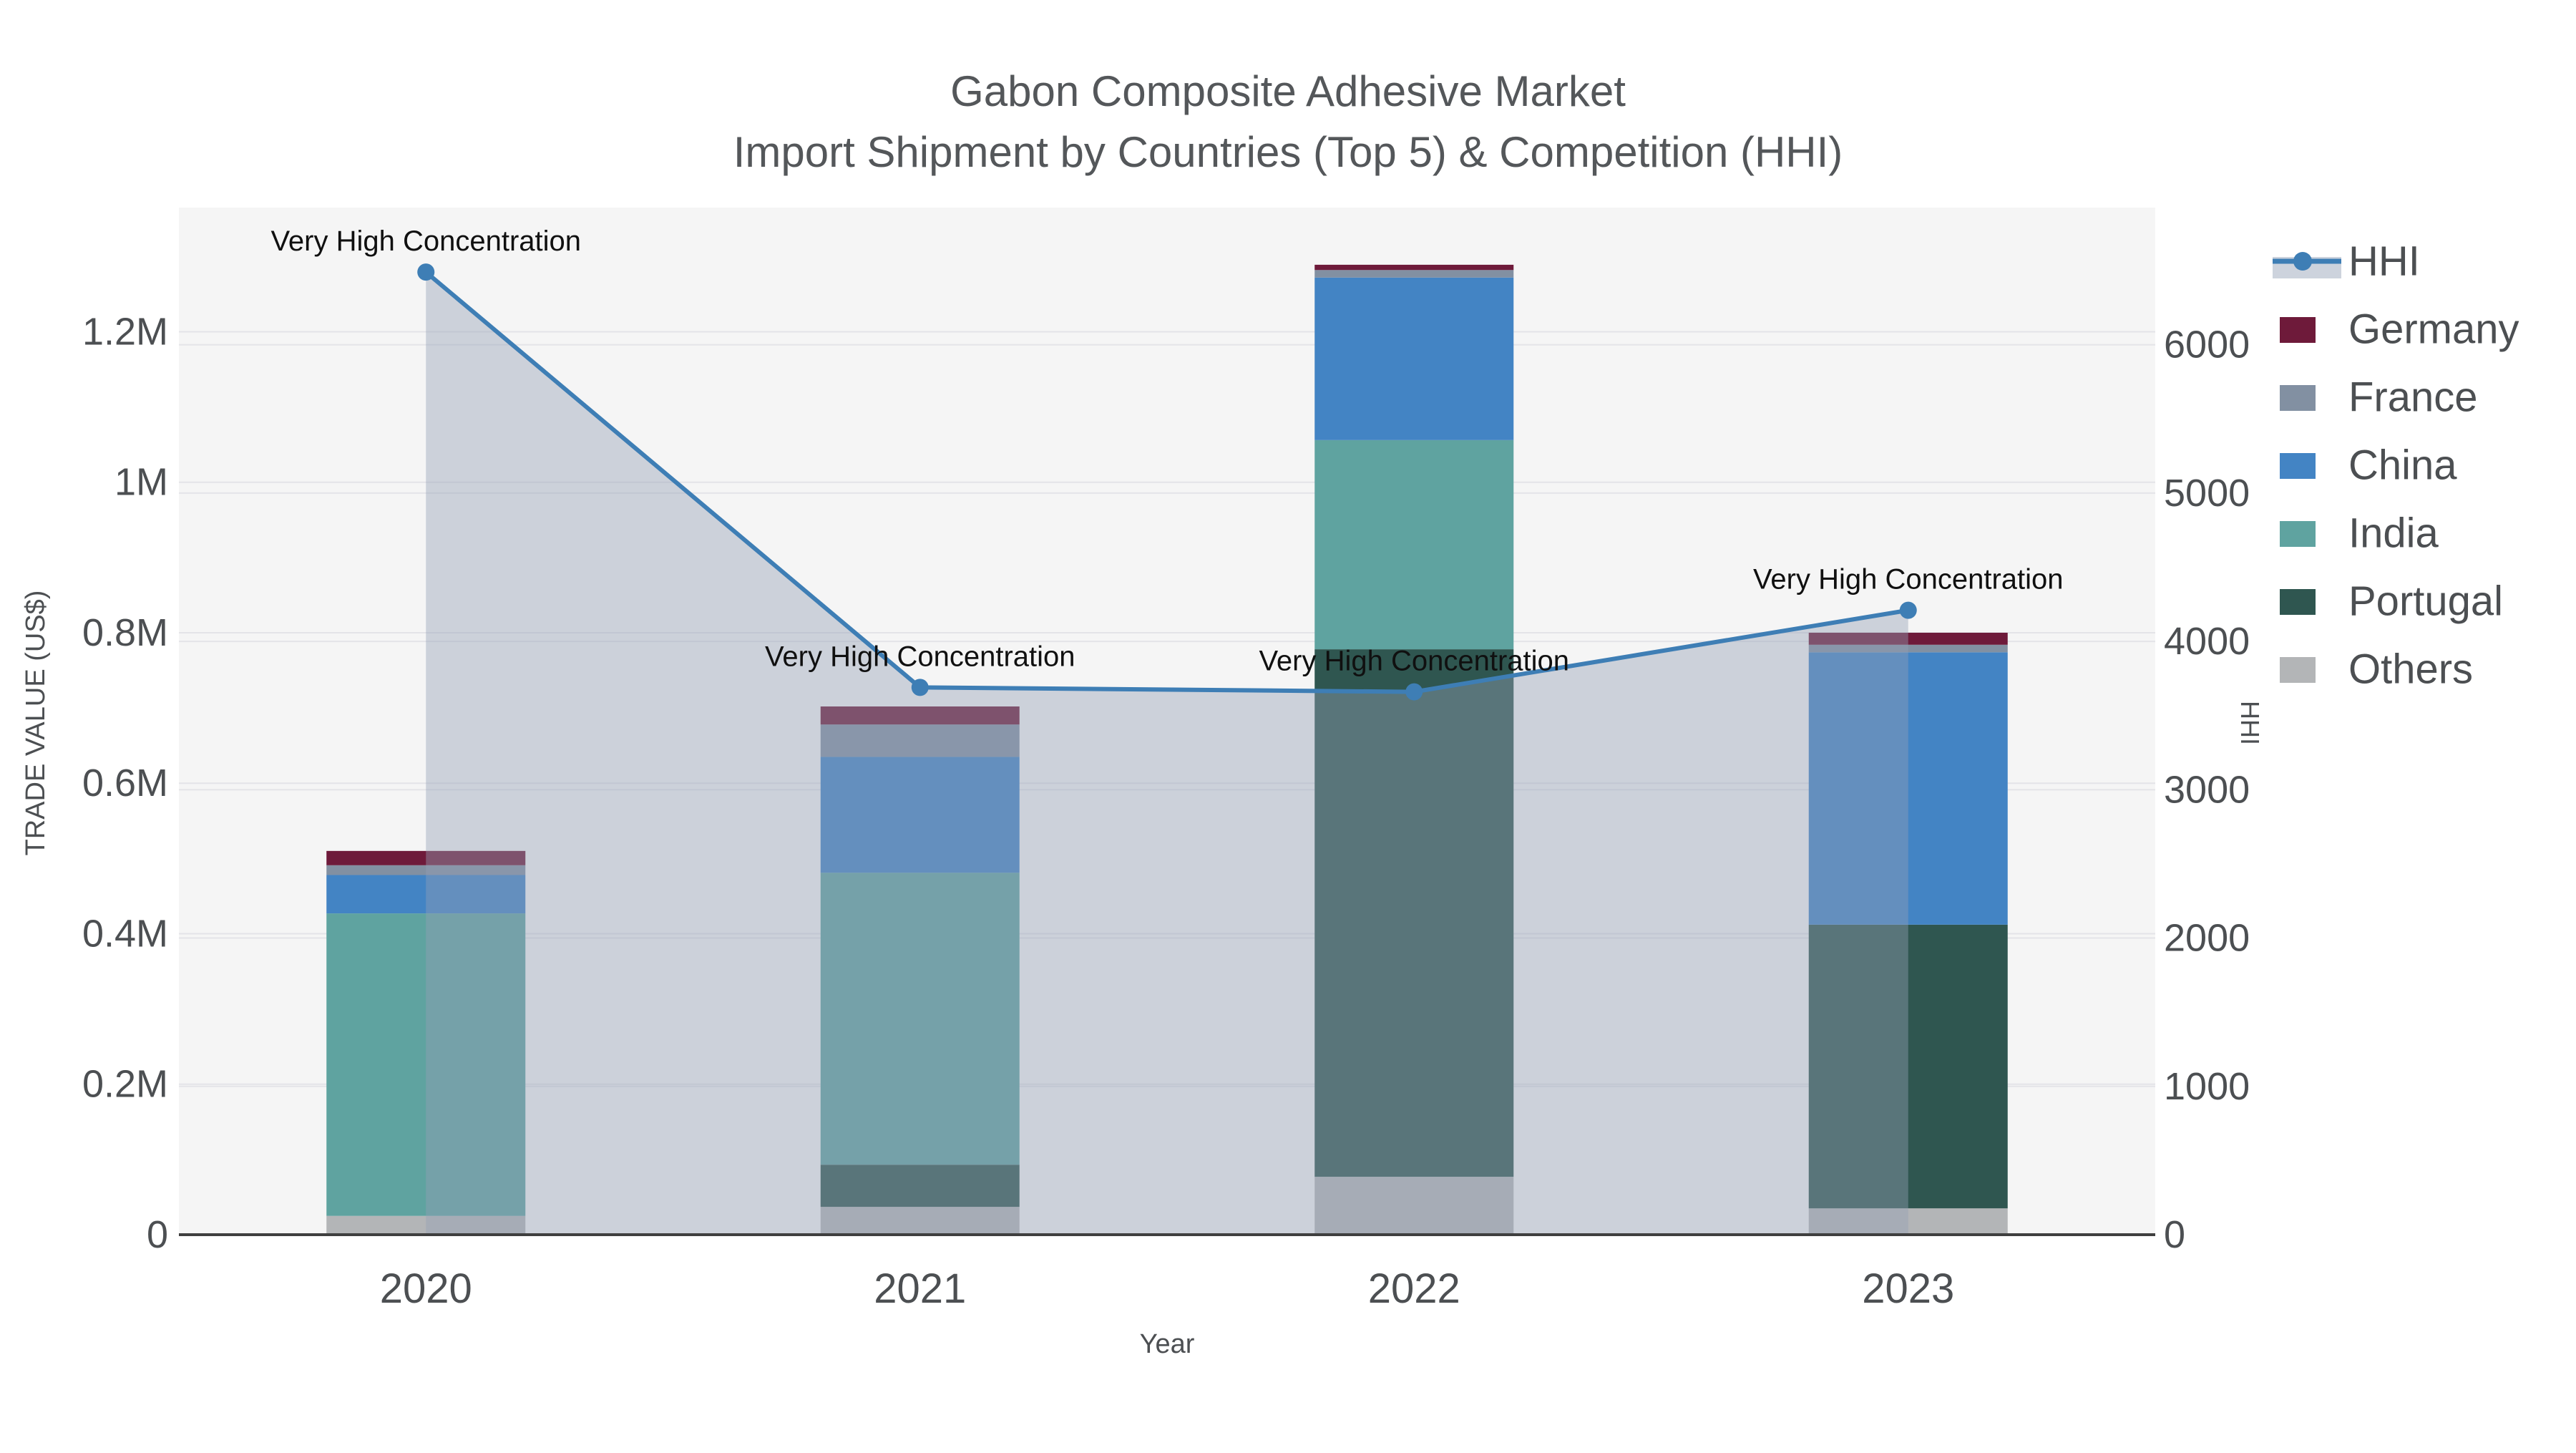 Image resolution: width=2576 pixels, height=1453 pixels. I want to click on y2-tick-label-2000: 2000, so click(2207, 938).